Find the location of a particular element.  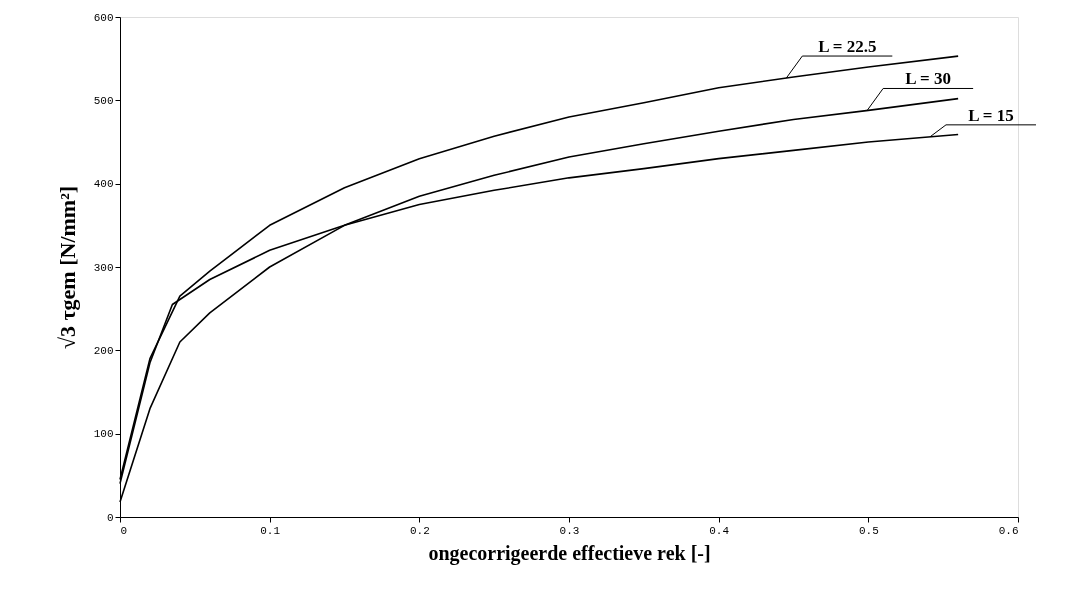

x-axis-title: ongecorrigeerde effectieve rek [-] is located at coordinates (569, 553).